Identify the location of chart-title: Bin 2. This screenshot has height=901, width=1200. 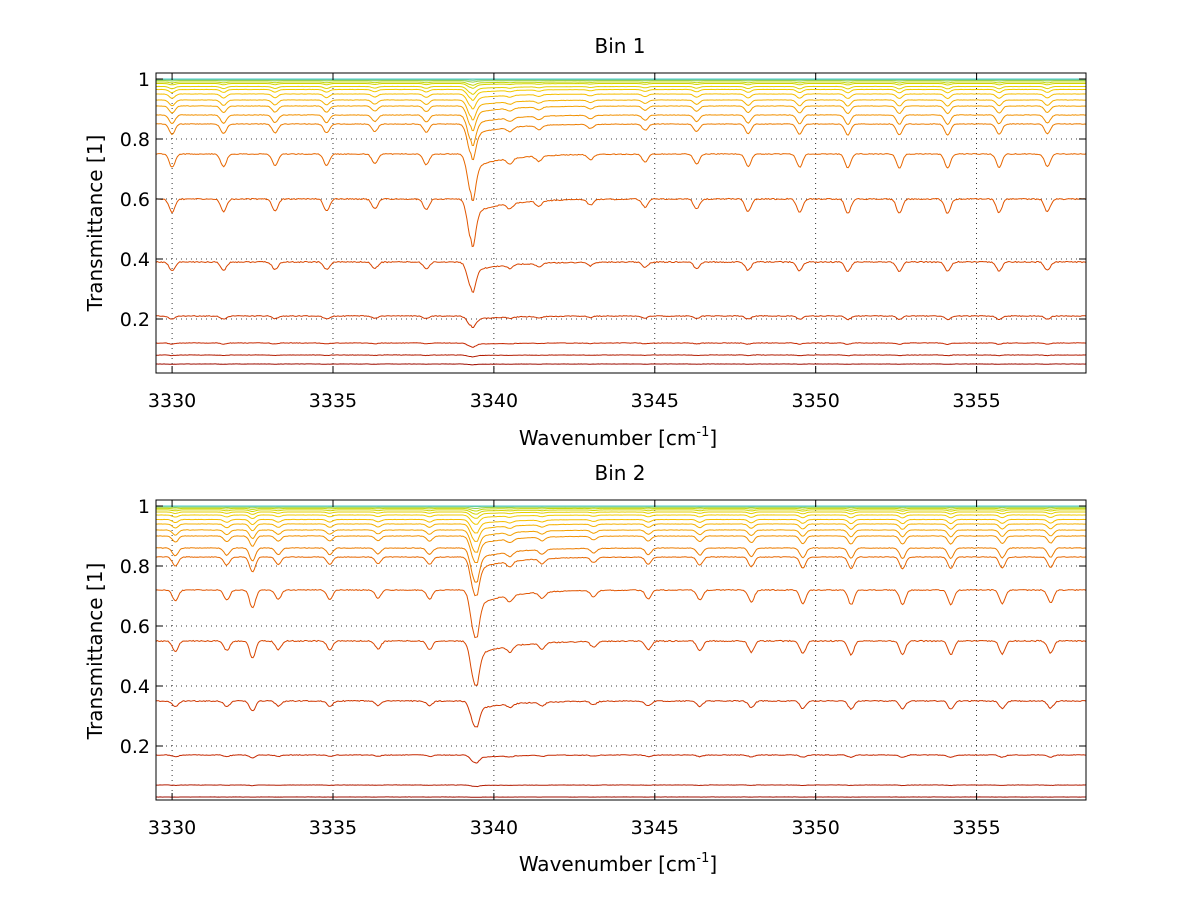
(619, 473).